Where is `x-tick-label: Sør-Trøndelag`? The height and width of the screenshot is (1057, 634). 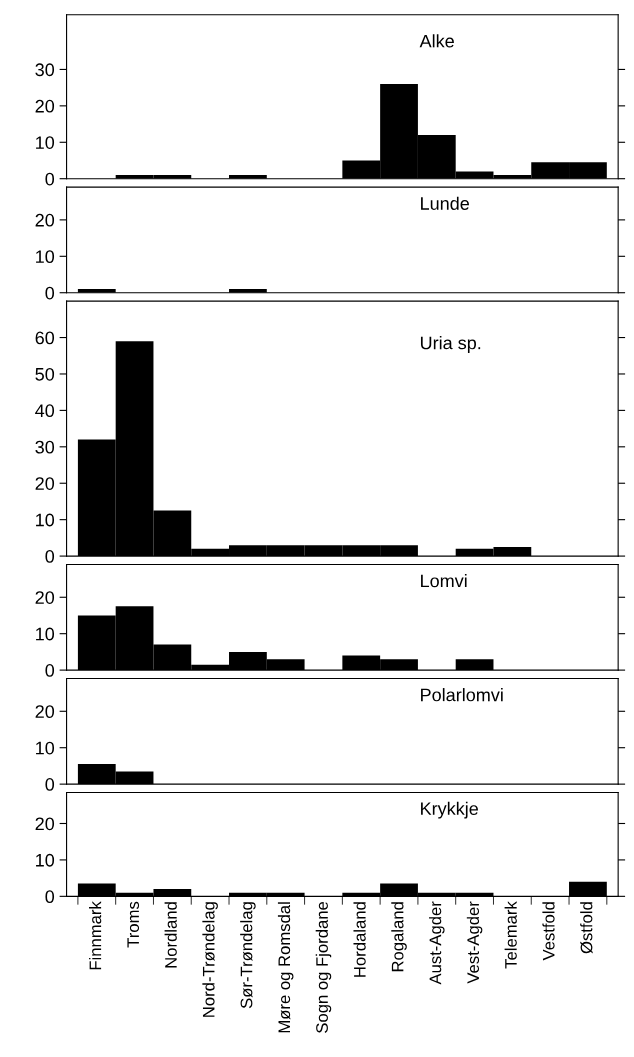
x-tick-label: Sør-Trøndelag is located at coordinates (248, 955).